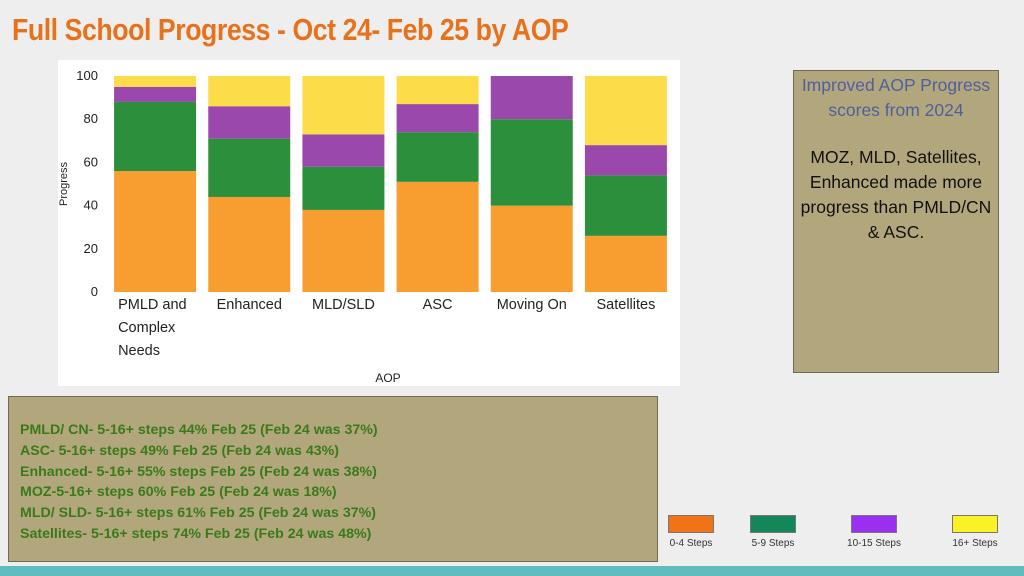 The image size is (1024, 576). Describe the element at coordinates (64, 183) in the screenshot. I see `y-axis-label: Progress` at that location.